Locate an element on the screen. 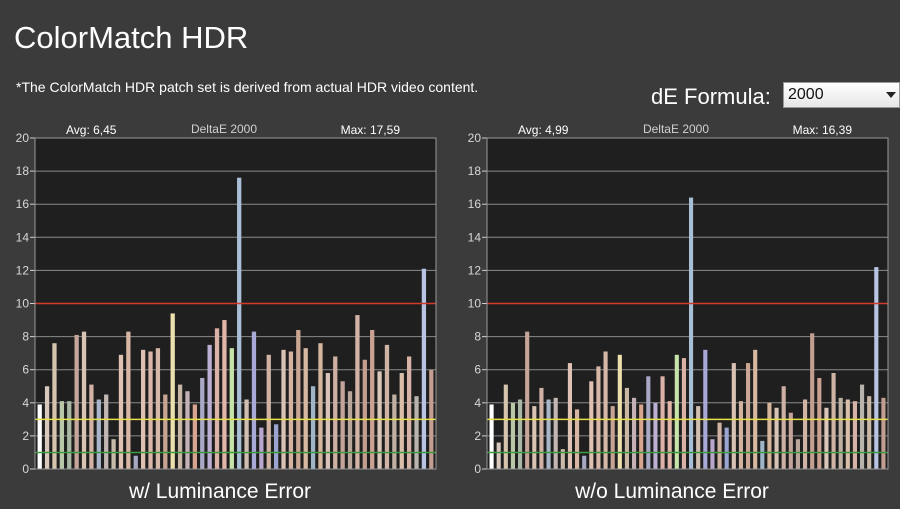 The image size is (900, 509). y-tick-label: 6 is located at coordinates (25, 370).